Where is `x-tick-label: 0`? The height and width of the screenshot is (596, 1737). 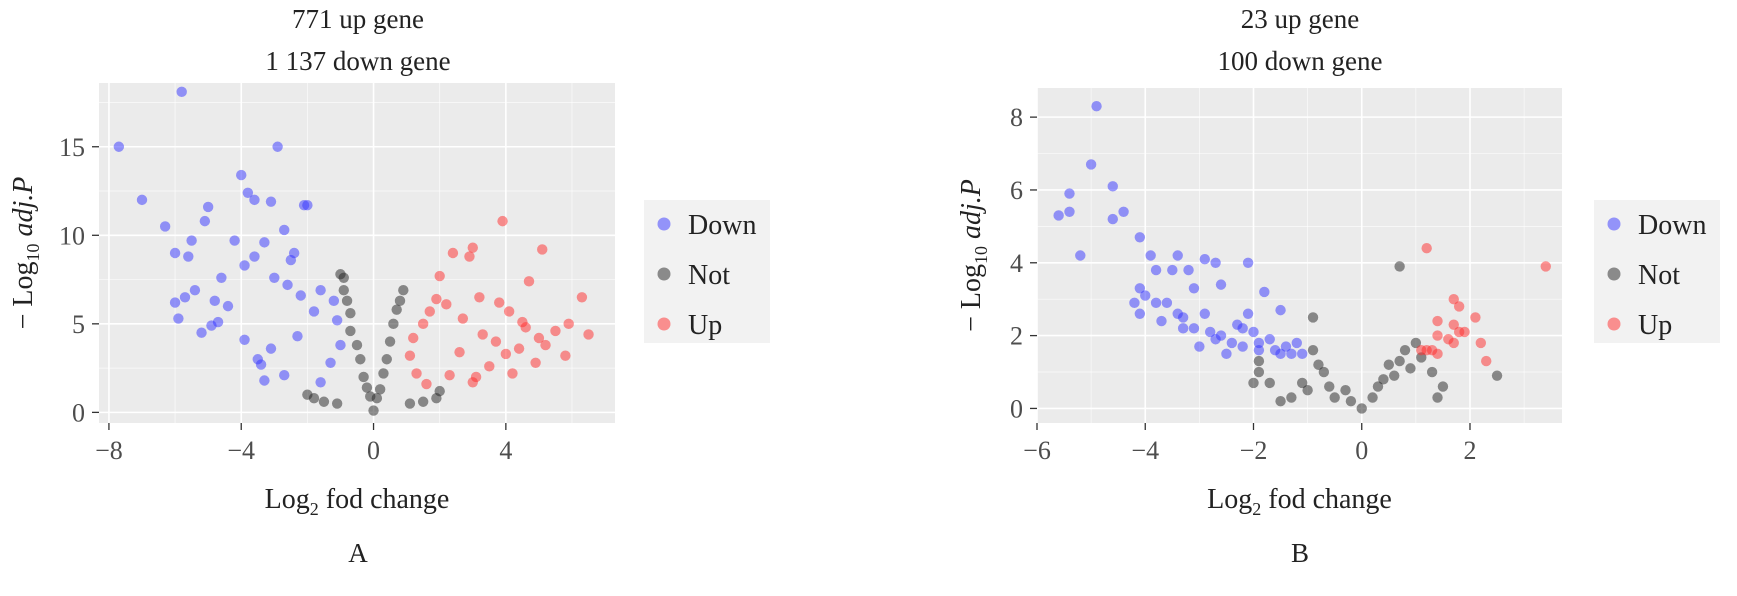
x-tick-label: 0 is located at coordinates (373, 450).